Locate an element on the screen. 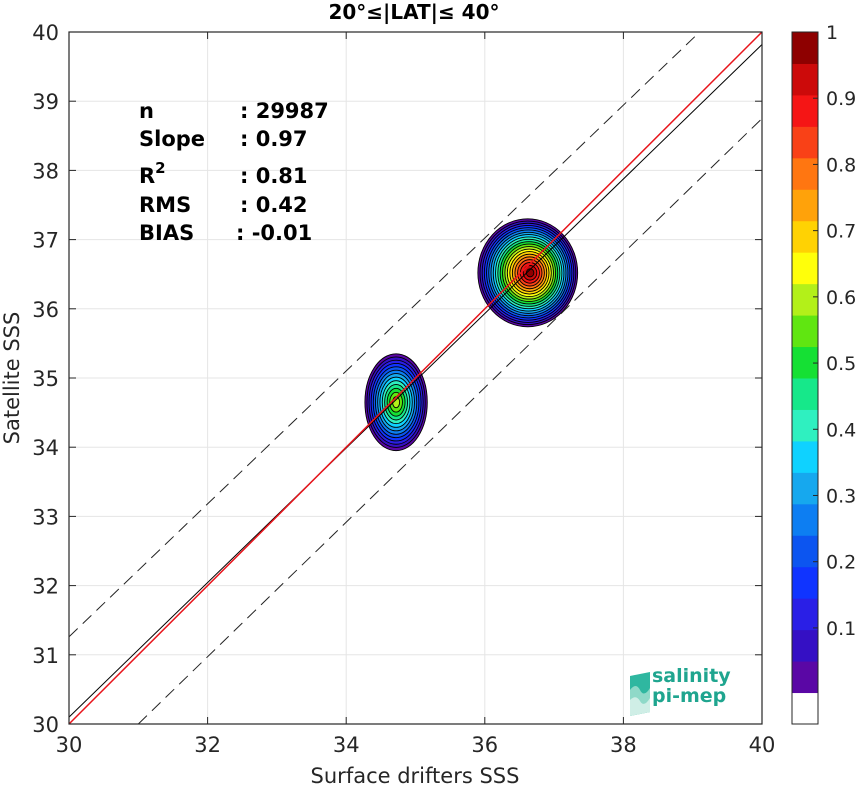 The image size is (858, 786). y-tick-label: 39 is located at coordinates (45, 102).